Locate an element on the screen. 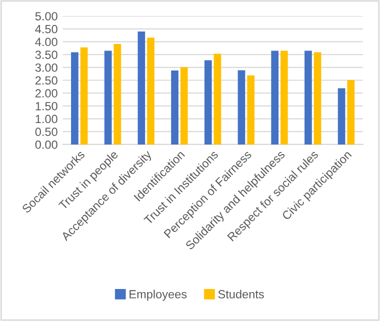 Image resolution: width=380 pixels, height=321 pixels. legend-label: Students is located at coordinates (241, 294).